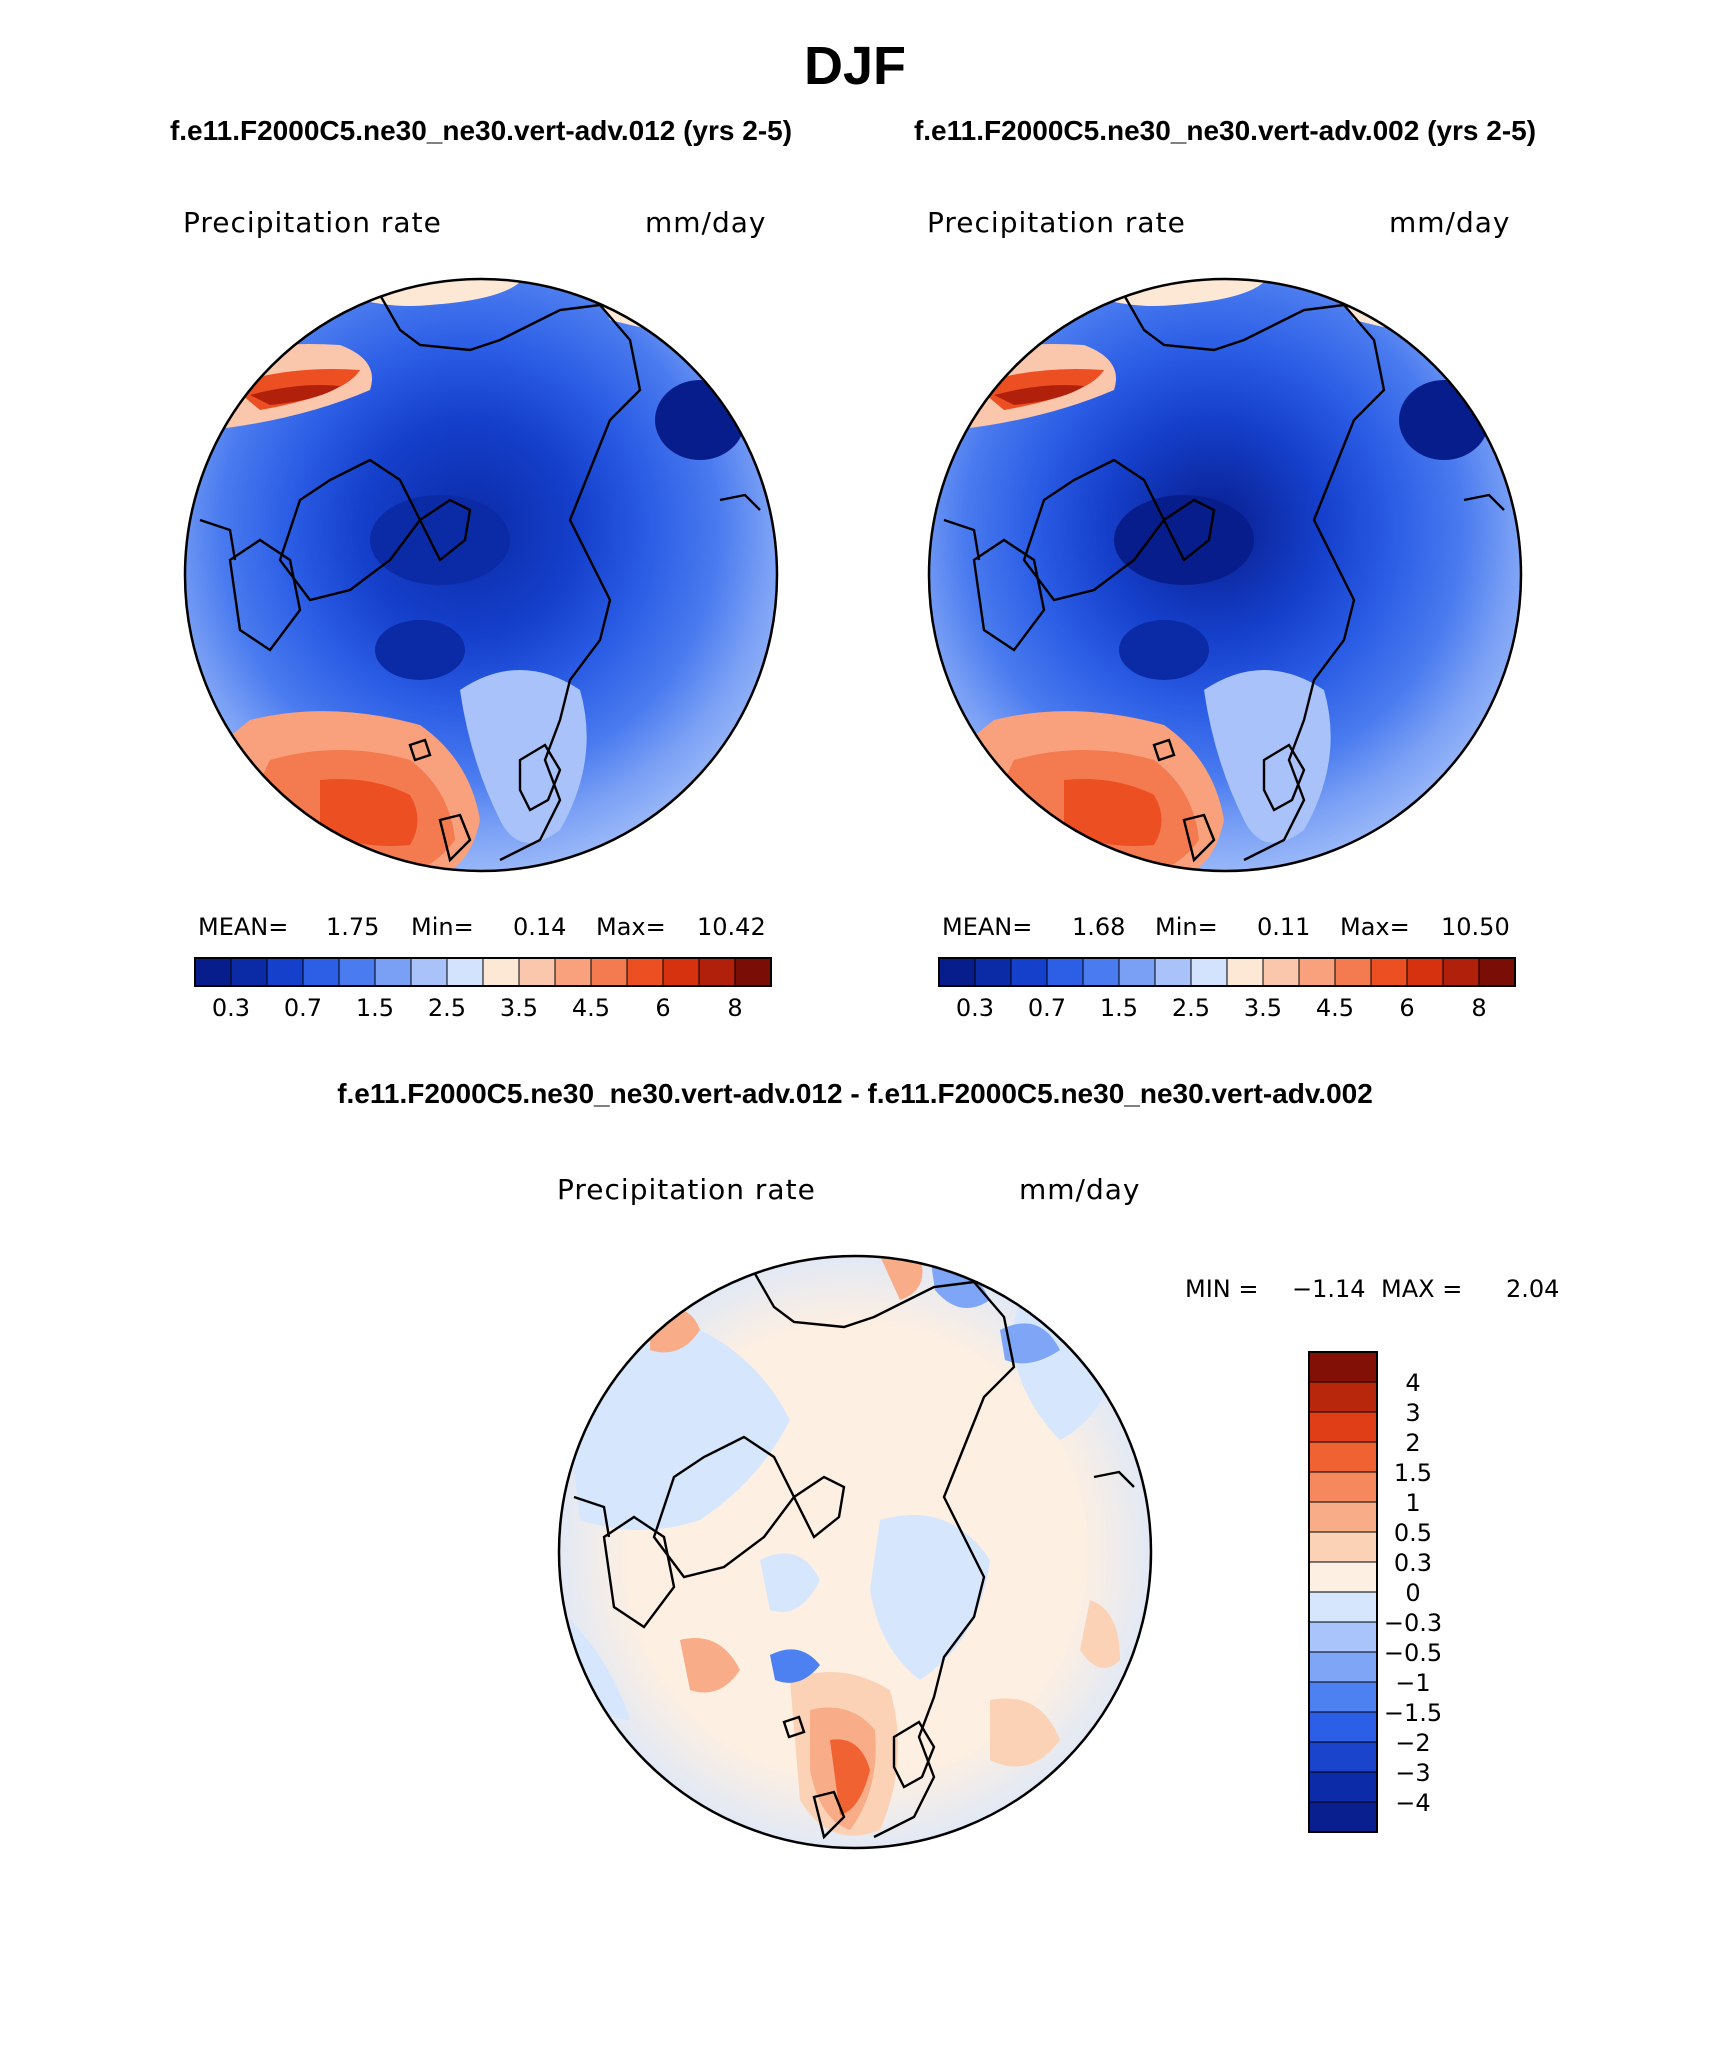  What do you see at coordinates (1413, 1533) in the screenshot?
I see `diff-colorbar-tick-label: 0.5` at bounding box center [1413, 1533].